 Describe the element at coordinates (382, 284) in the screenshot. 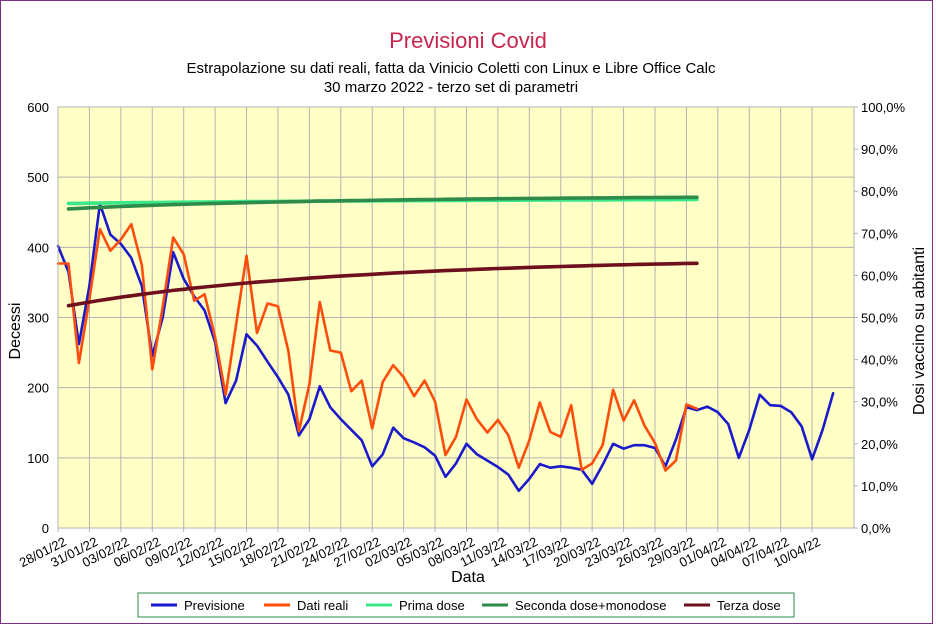

I see `series-line-terza-dose` at that location.